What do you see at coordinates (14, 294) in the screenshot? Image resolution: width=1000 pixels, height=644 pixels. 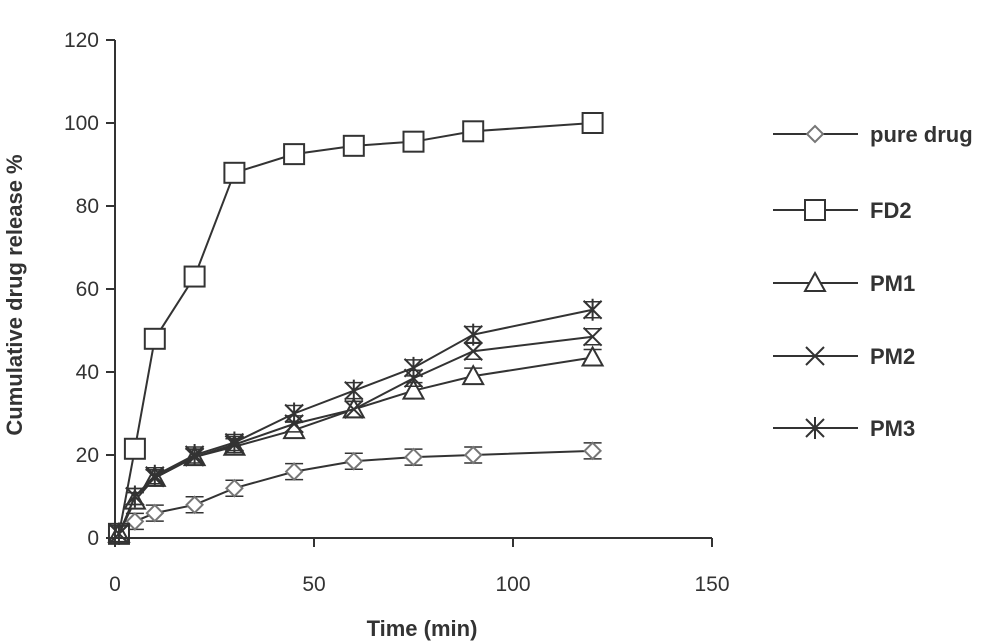 I see `y-axis-title: Cumulative drug release %` at bounding box center [14, 294].